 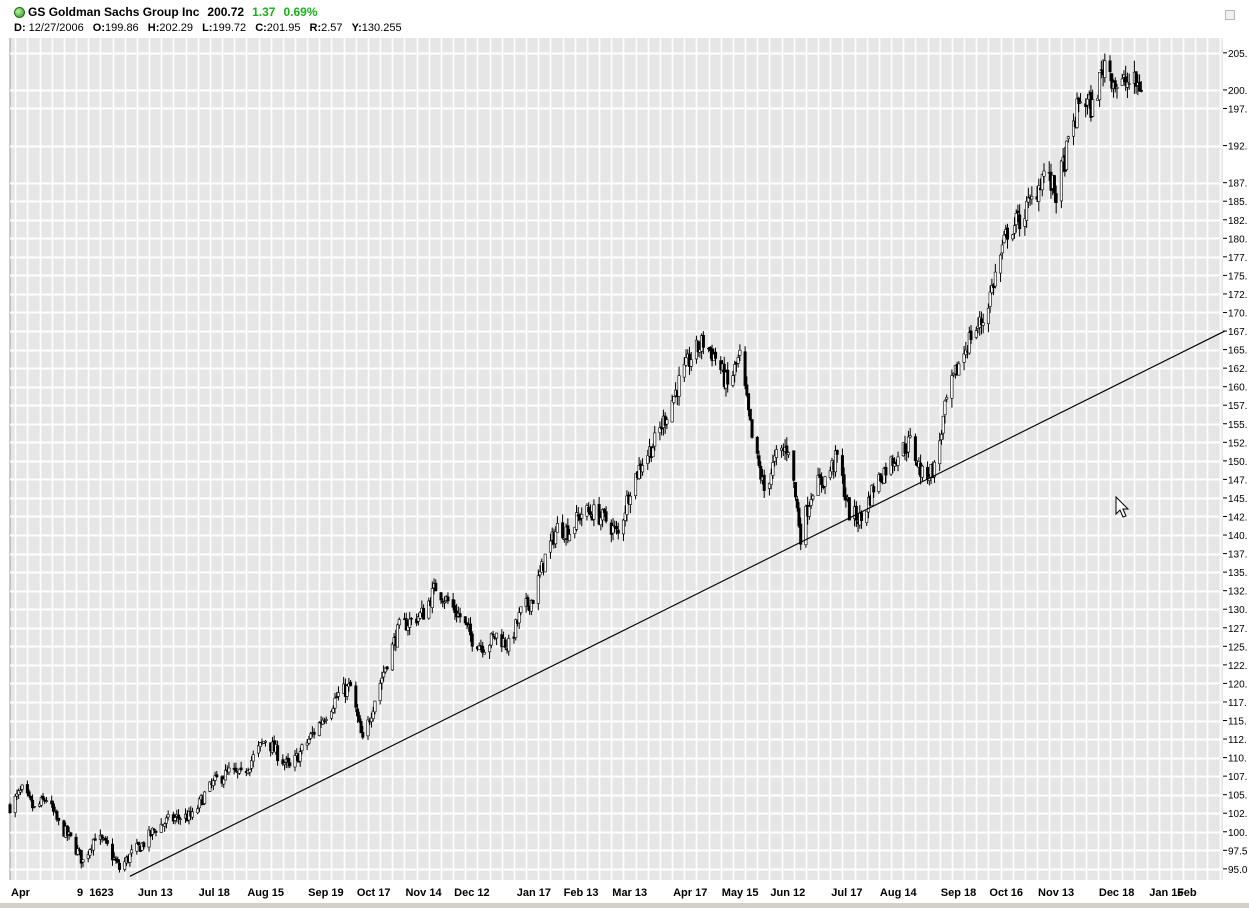 What do you see at coordinates (1237, 462) in the screenshot?
I see `y-tick-label: 150.` at bounding box center [1237, 462].